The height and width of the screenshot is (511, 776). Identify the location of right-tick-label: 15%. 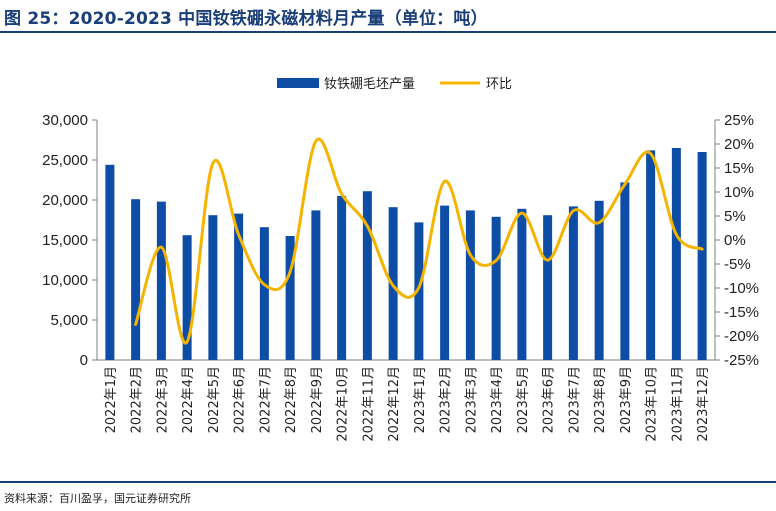
(739, 168).